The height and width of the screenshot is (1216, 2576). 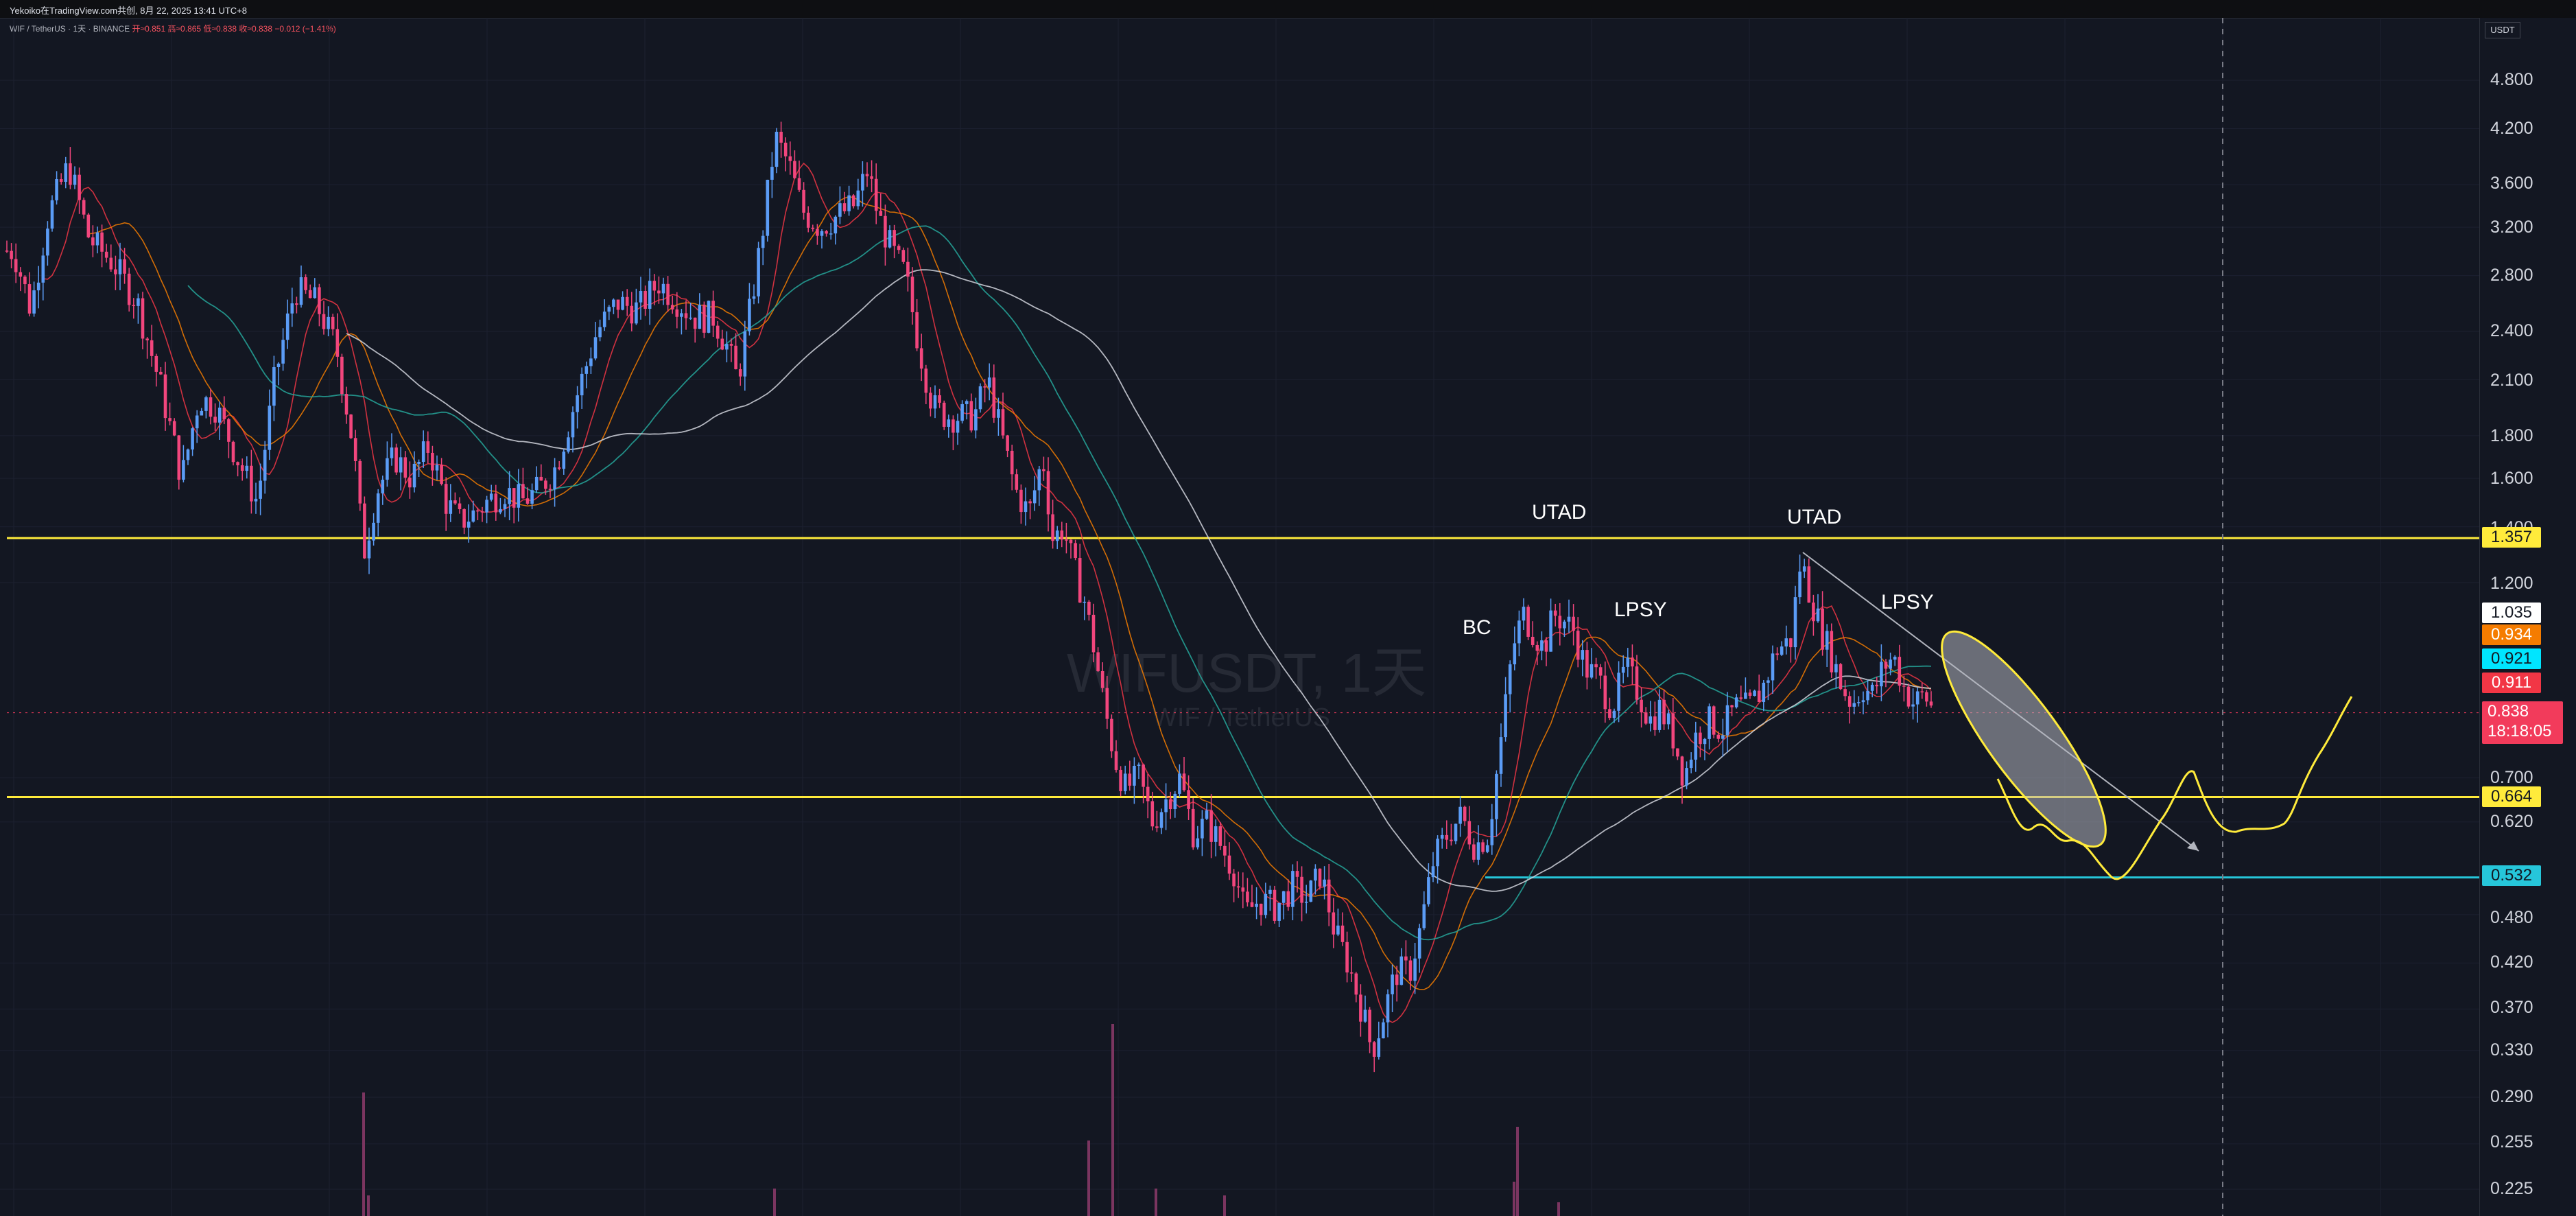 What do you see at coordinates (2511, 683) in the screenshot?
I see `price-tag-ma-red: 0.911` at bounding box center [2511, 683].